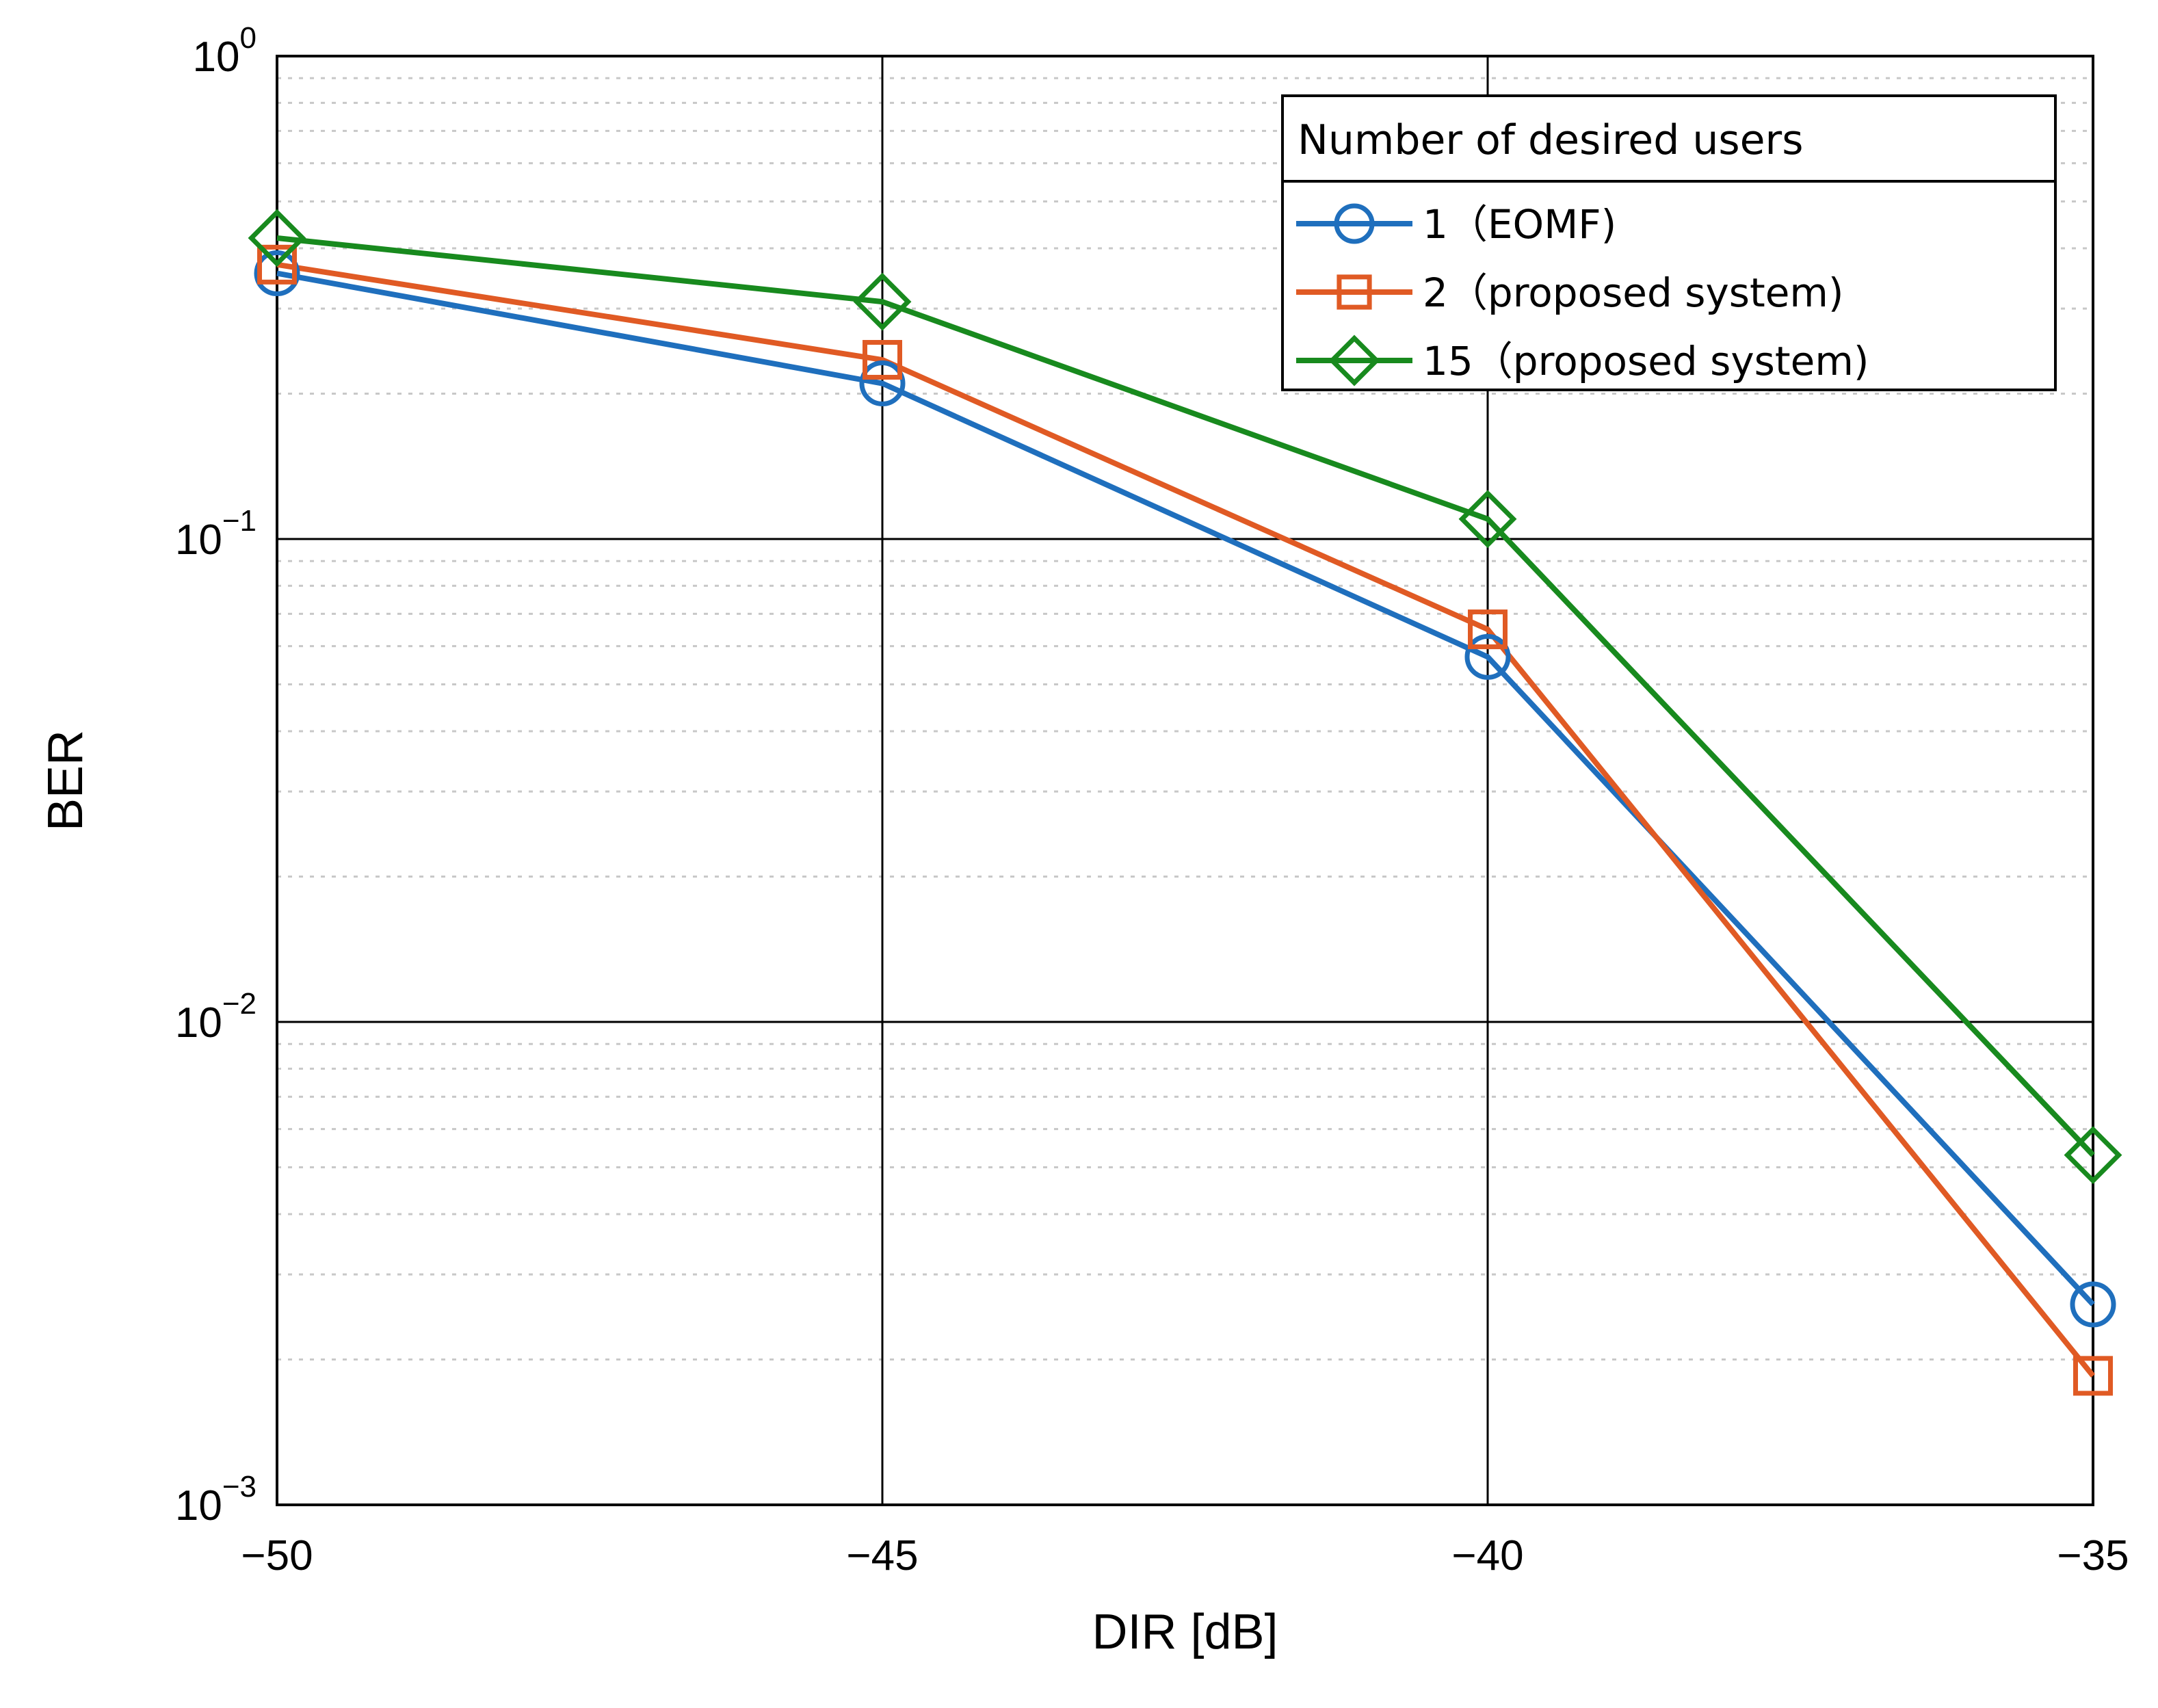 The width and height of the screenshot is (2158, 1708). I want to click on legend-entry: 15（proposed system), so click(1583, 360).